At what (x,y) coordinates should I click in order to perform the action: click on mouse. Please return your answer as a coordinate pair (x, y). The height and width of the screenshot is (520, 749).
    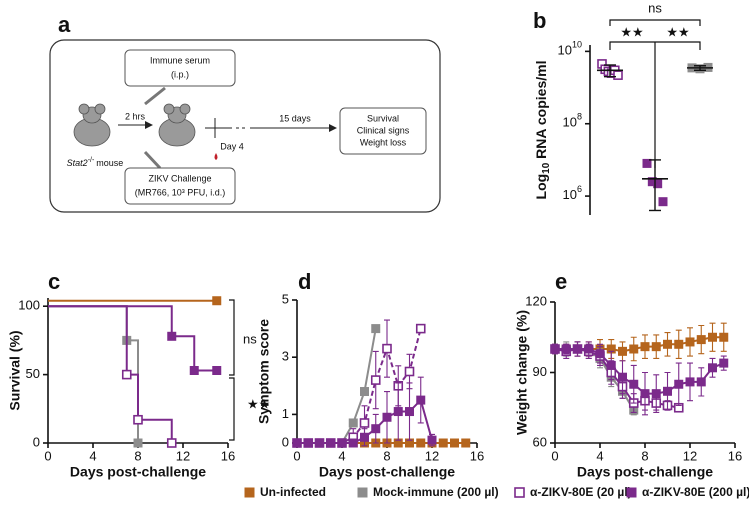
    Looking at the image, I should click on (134, 125).